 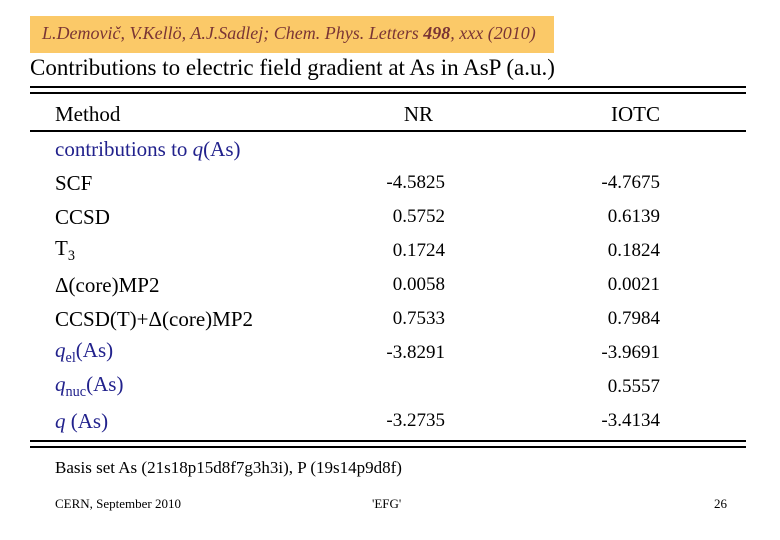 I want to click on method-cell: CCSD(T)+Δ(core)MP2, so click(x=195, y=319).